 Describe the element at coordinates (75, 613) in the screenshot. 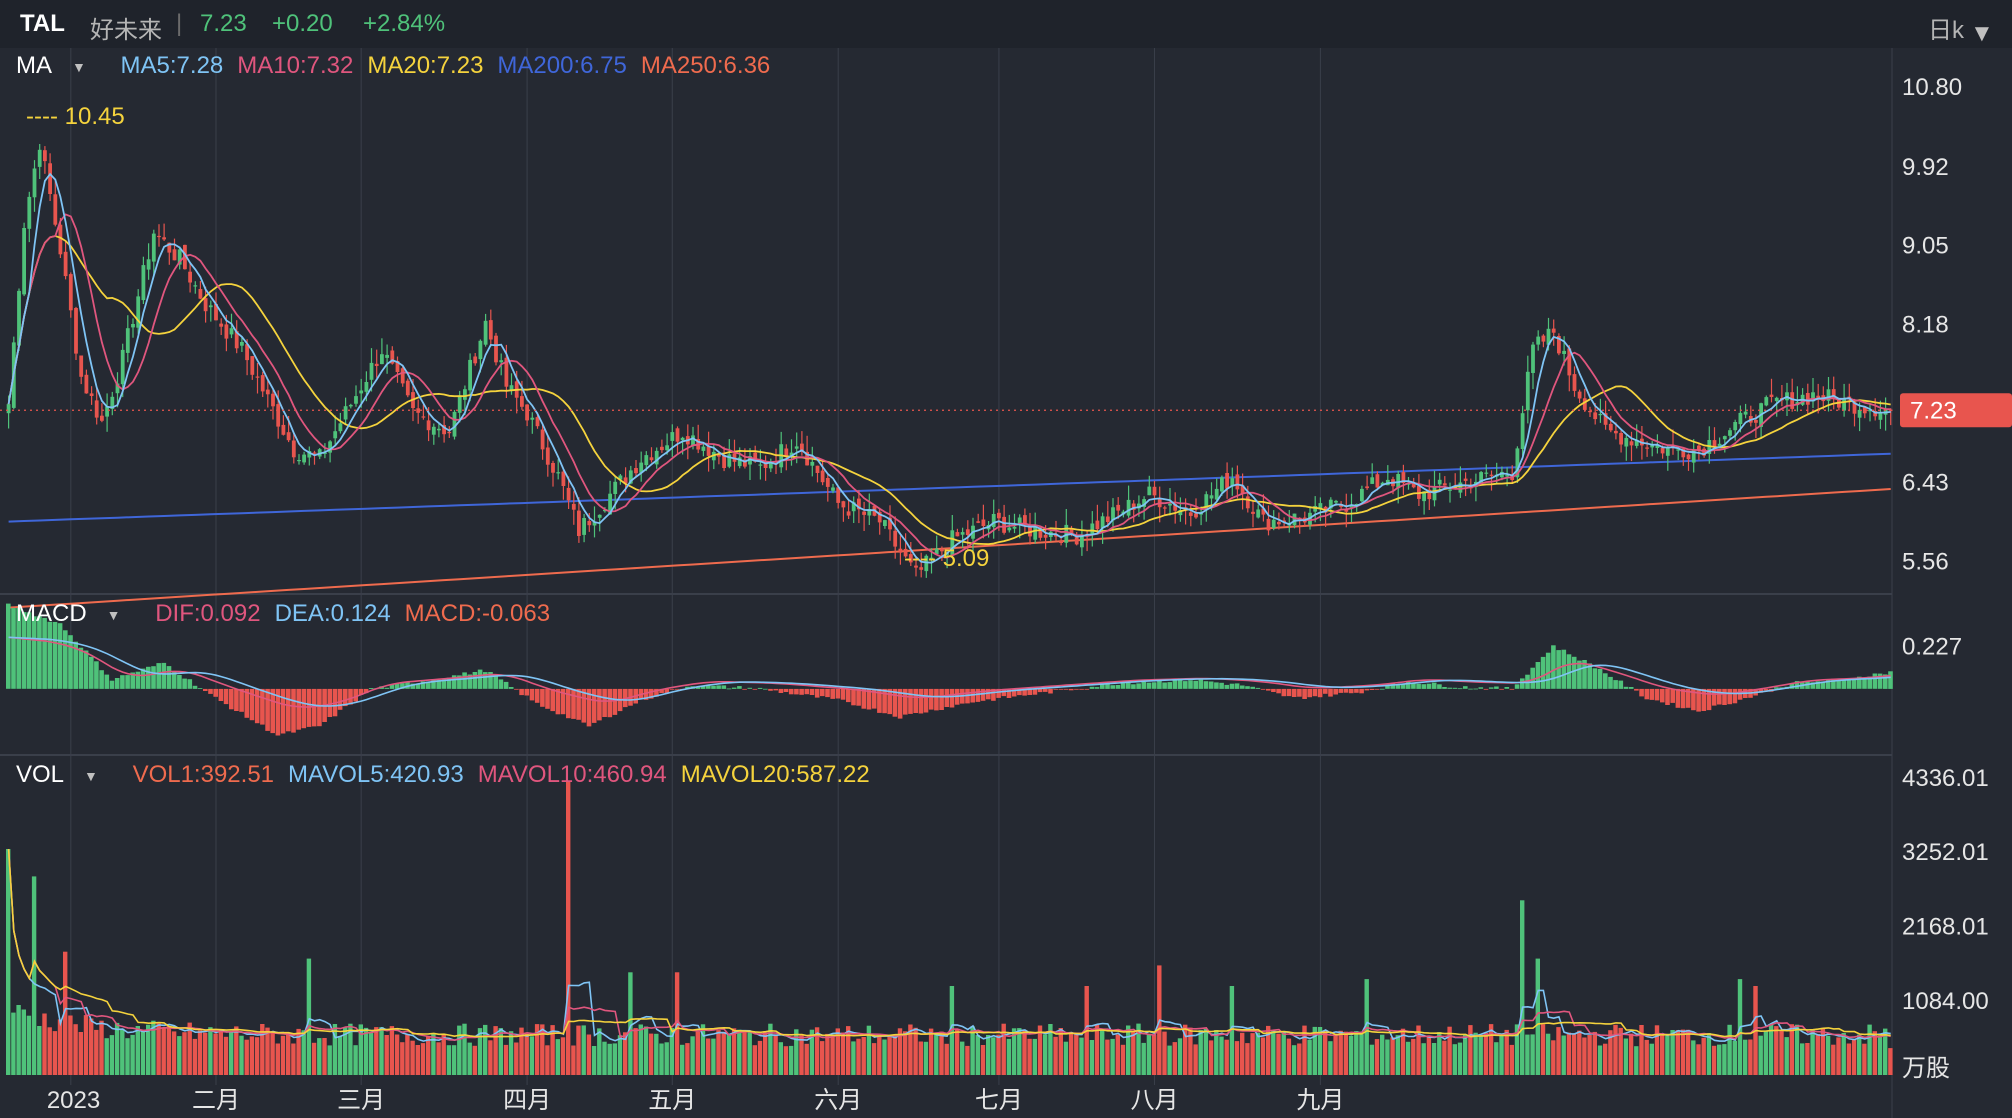

I see `macd-indicator-selector: MACD ▼` at that location.